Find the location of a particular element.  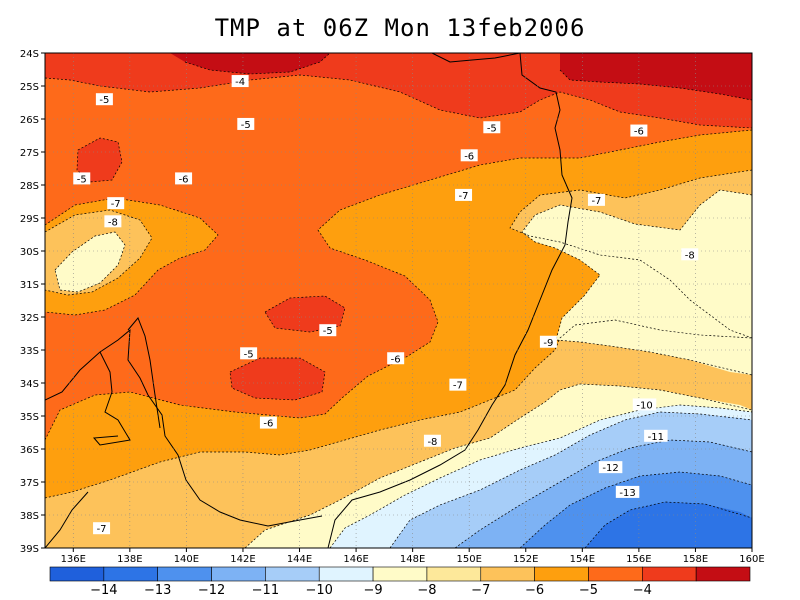

contour-label: -8 is located at coordinates (690, 255).